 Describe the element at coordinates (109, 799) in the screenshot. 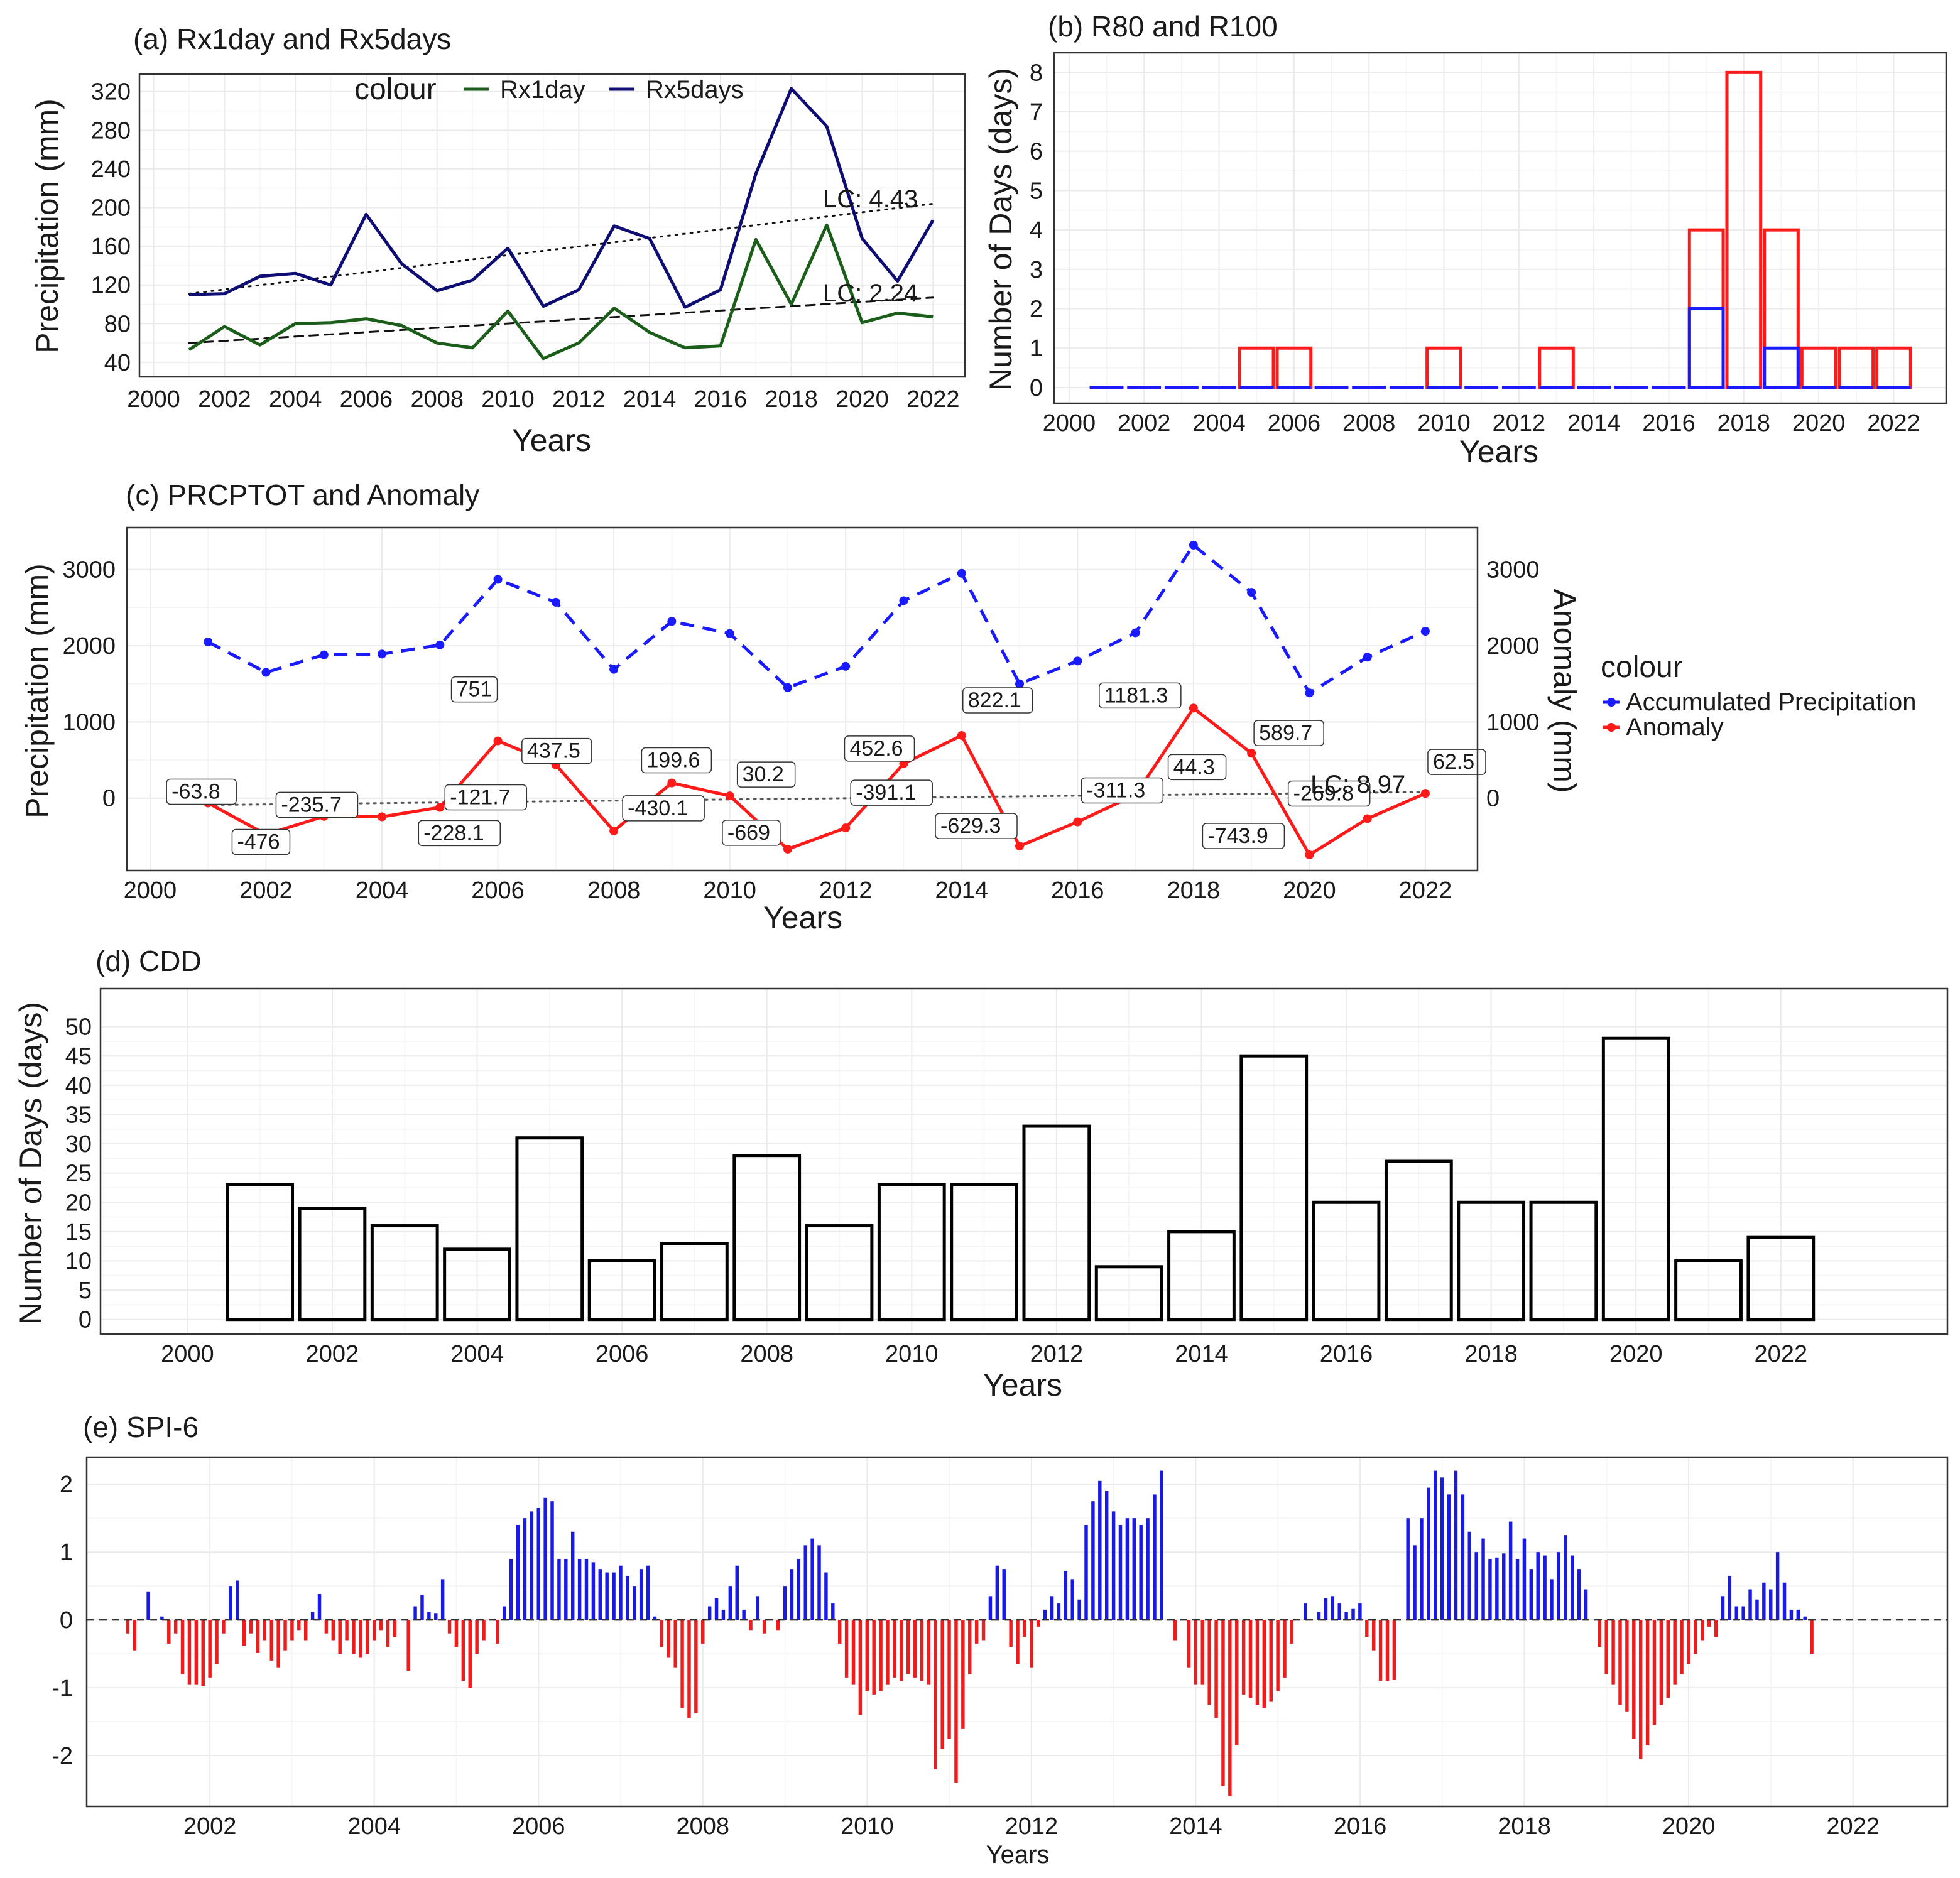

I see `c-ytick-label: 0` at that location.